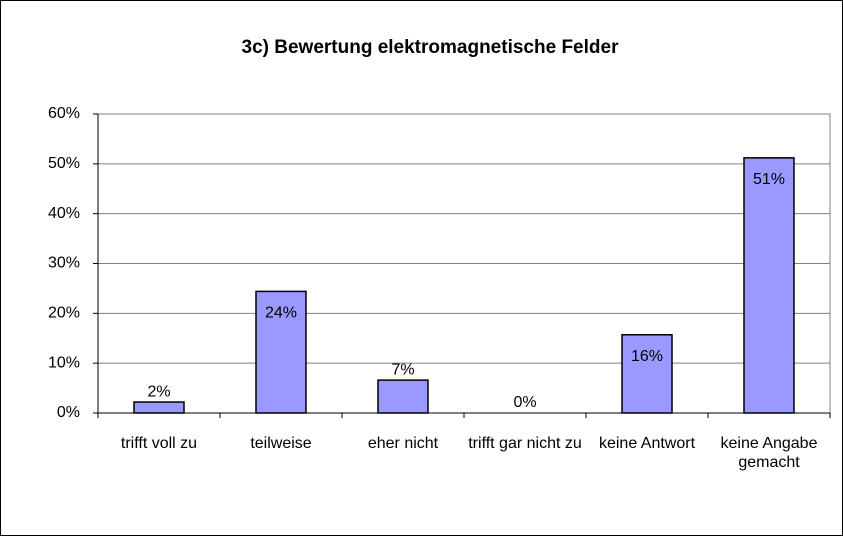 Image resolution: width=843 pixels, height=536 pixels. Describe the element at coordinates (402, 369) in the screenshot. I see `value-label: 7%` at that location.